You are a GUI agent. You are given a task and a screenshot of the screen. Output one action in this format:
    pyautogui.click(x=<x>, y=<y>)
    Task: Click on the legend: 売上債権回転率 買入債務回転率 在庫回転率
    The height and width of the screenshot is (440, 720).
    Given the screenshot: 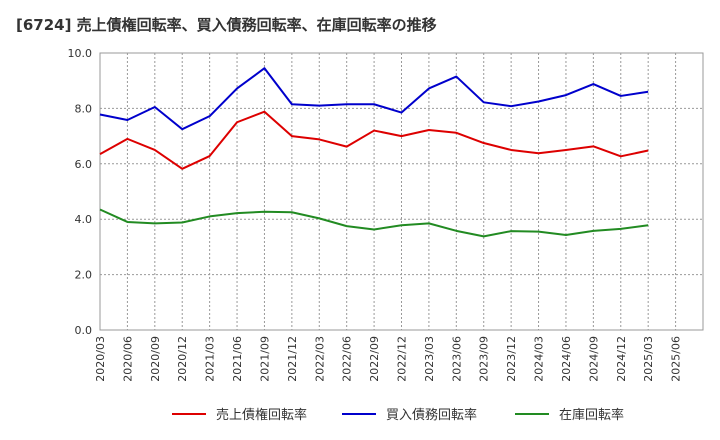 What is the action you would take?
    pyautogui.click(x=398, y=415)
    